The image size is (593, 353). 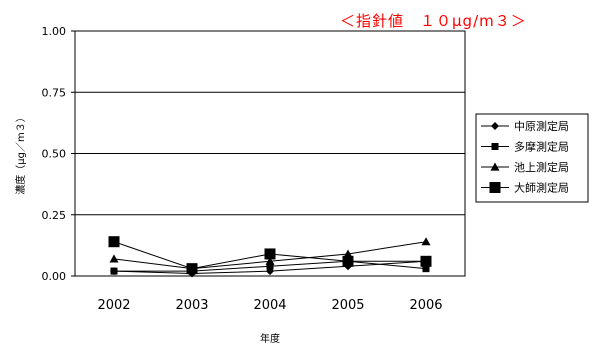 What do you see at coordinates (425, 305) in the screenshot?
I see `x-tick-label: 2006` at bounding box center [425, 305].